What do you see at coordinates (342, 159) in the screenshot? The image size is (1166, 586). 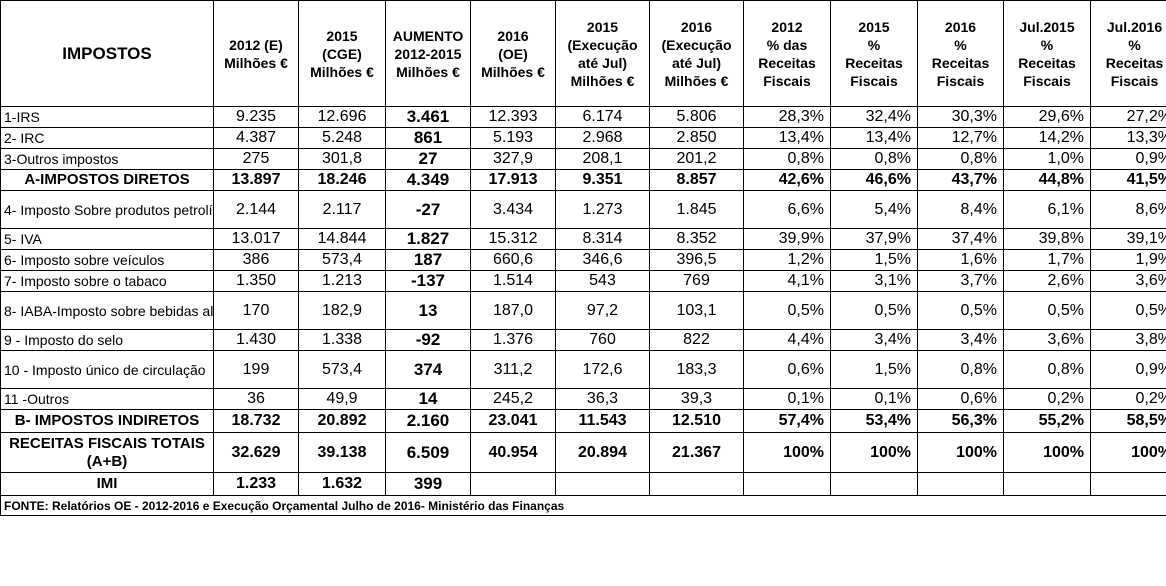 I see `cell-2015: 301,8` at bounding box center [342, 159].